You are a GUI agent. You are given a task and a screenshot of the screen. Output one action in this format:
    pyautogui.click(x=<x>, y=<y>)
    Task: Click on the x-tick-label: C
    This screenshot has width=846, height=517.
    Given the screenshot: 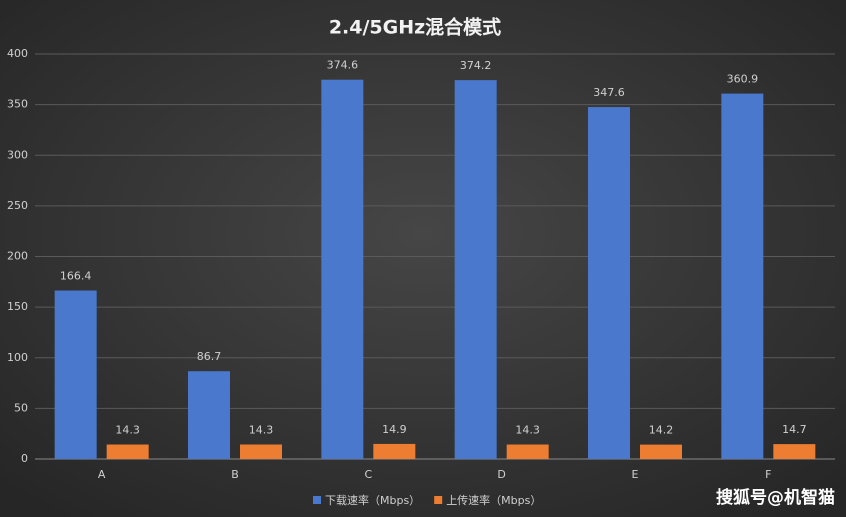 What is the action you would take?
    pyautogui.click(x=368, y=474)
    